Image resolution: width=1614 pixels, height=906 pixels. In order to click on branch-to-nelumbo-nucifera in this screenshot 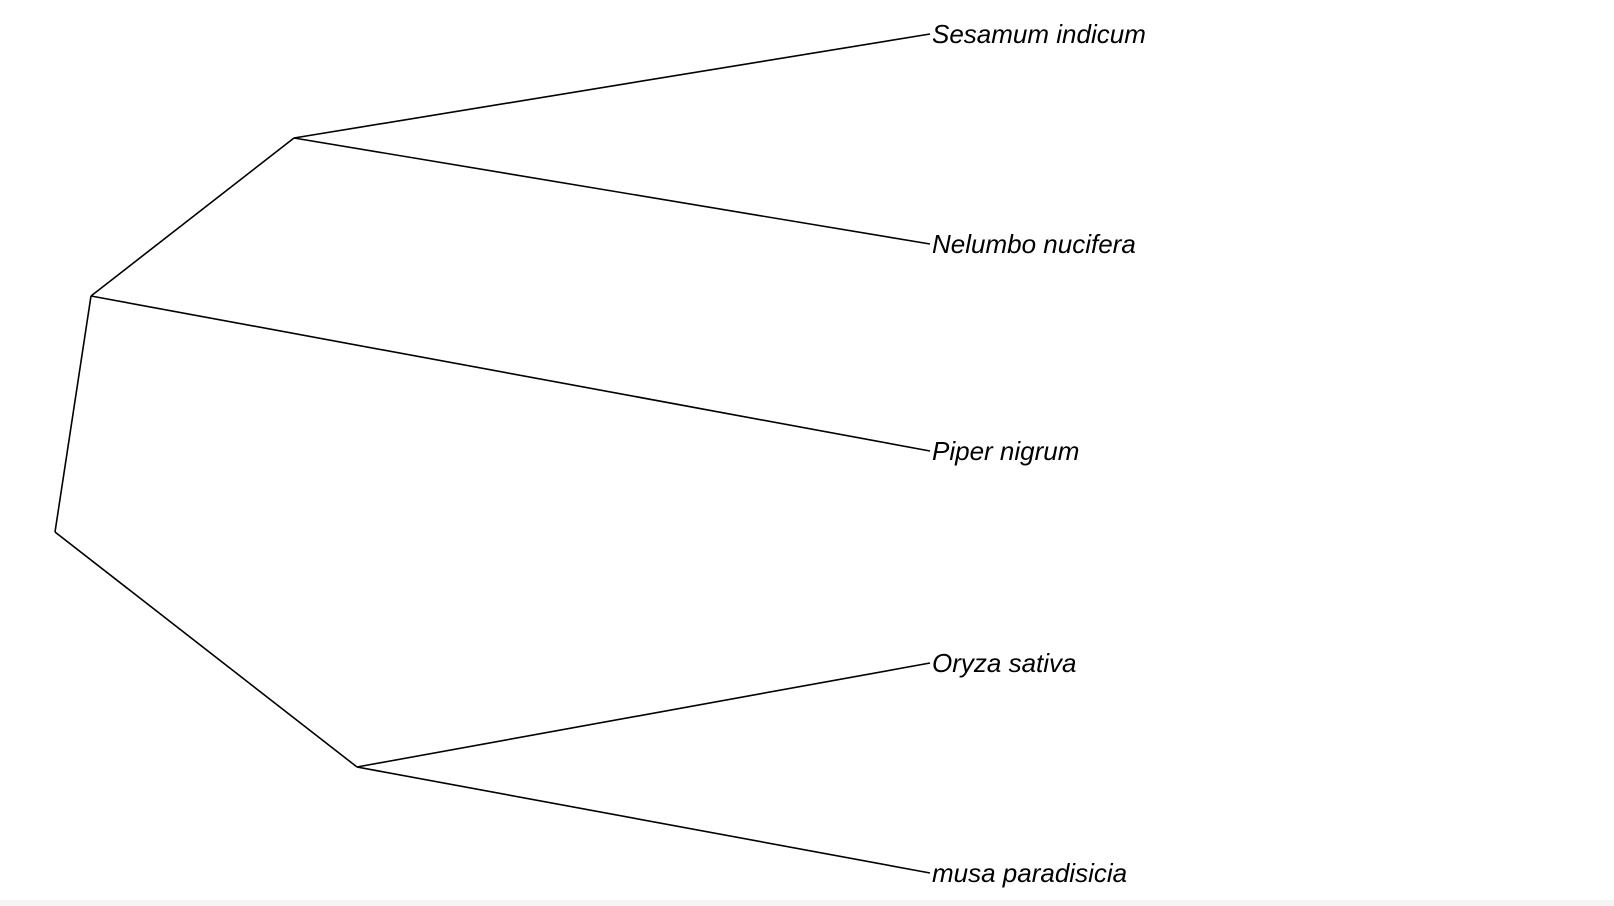, I will do `click(612, 191)`.